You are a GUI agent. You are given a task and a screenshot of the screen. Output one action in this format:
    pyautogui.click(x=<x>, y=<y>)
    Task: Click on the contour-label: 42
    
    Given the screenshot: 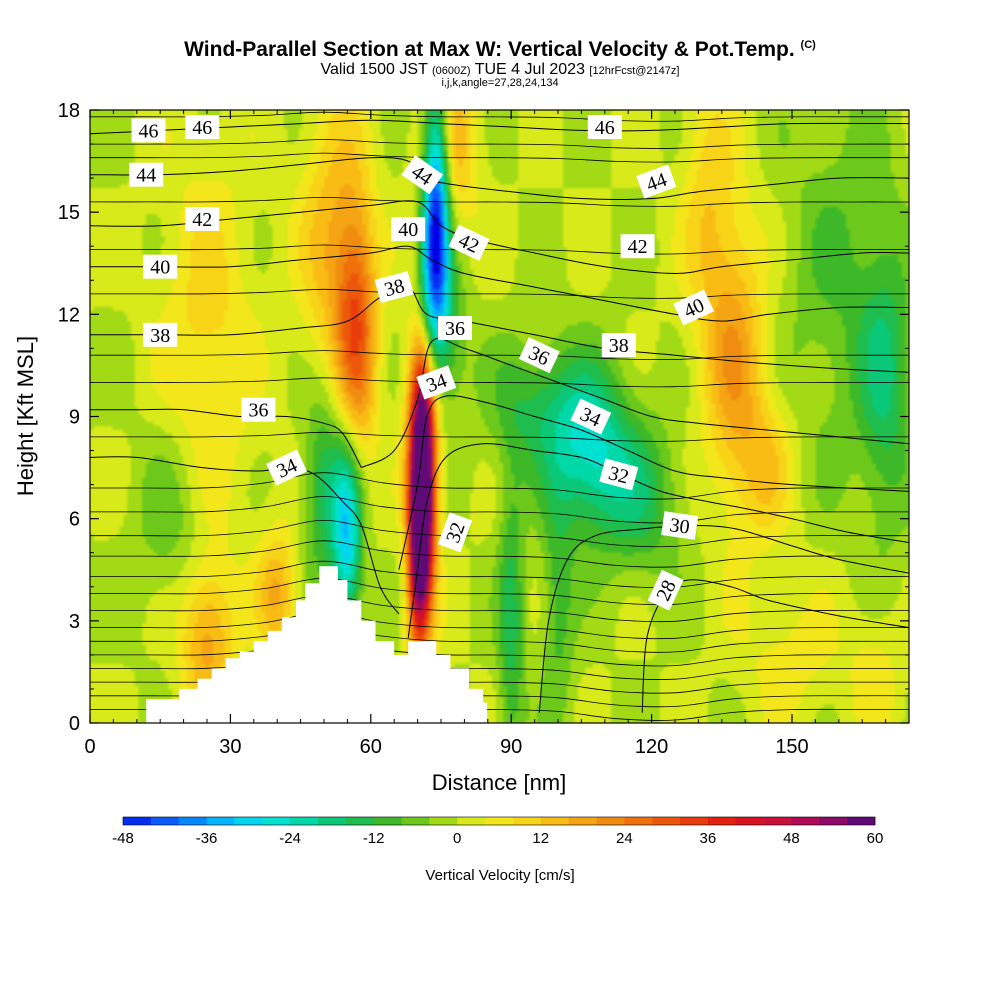 What is the action you would take?
    pyautogui.click(x=202, y=219)
    